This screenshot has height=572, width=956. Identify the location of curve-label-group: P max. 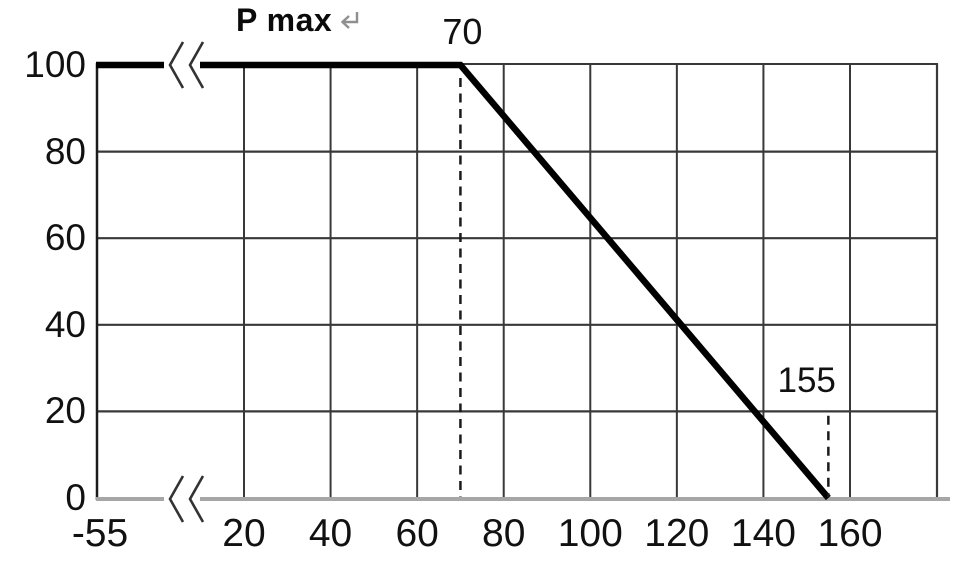
(299, 20).